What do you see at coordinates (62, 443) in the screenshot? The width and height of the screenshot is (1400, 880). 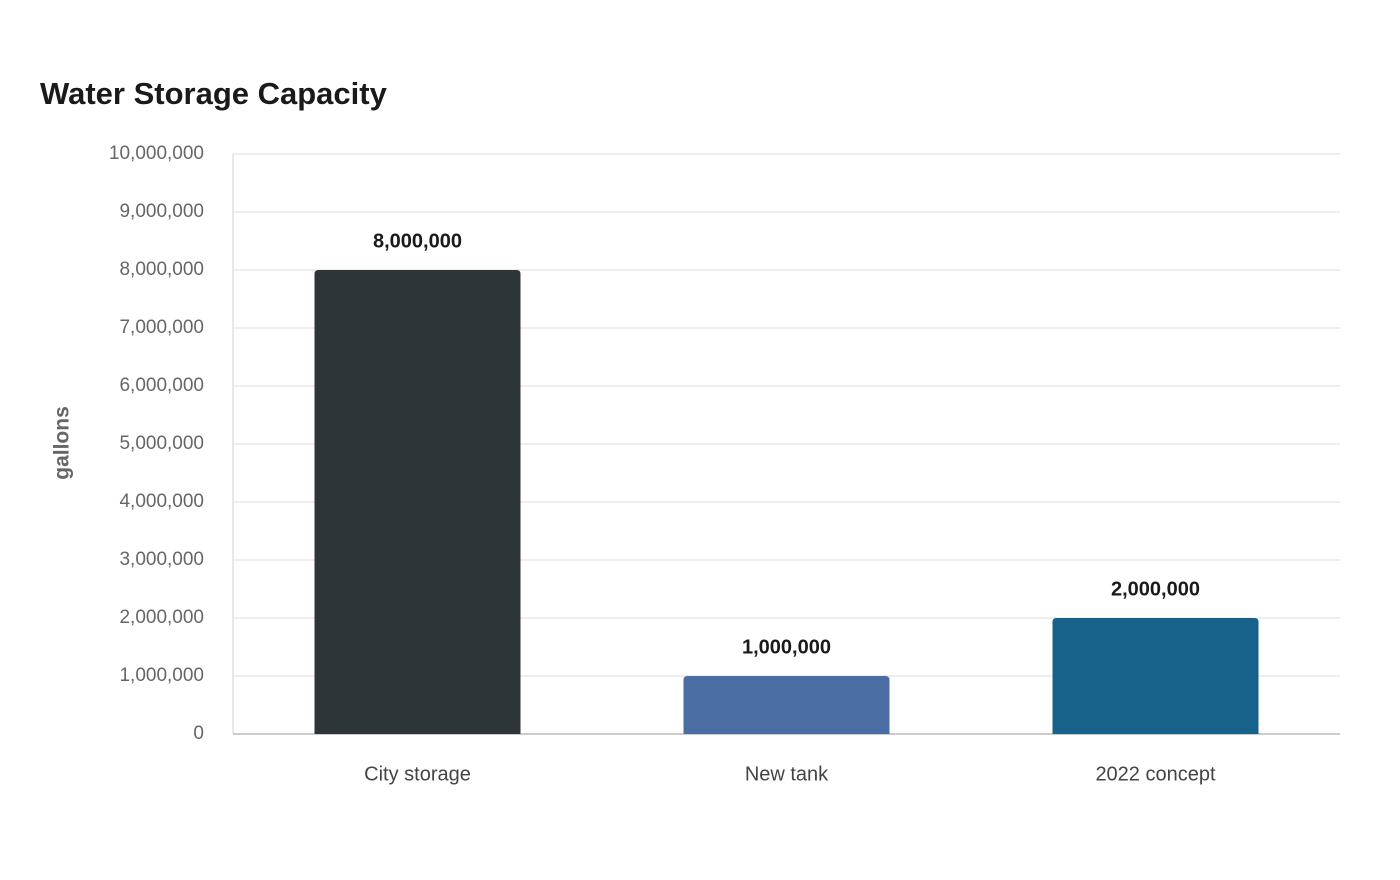 I see `y-axis-label: gallons` at bounding box center [62, 443].